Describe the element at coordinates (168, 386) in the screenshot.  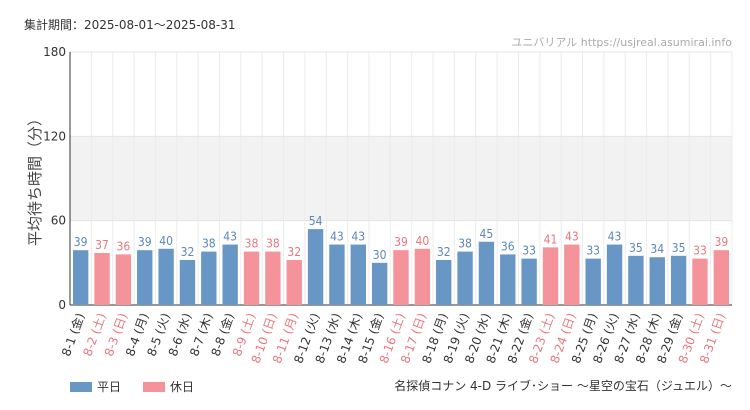
I see `legend-item-holiday: 休日` at that location.